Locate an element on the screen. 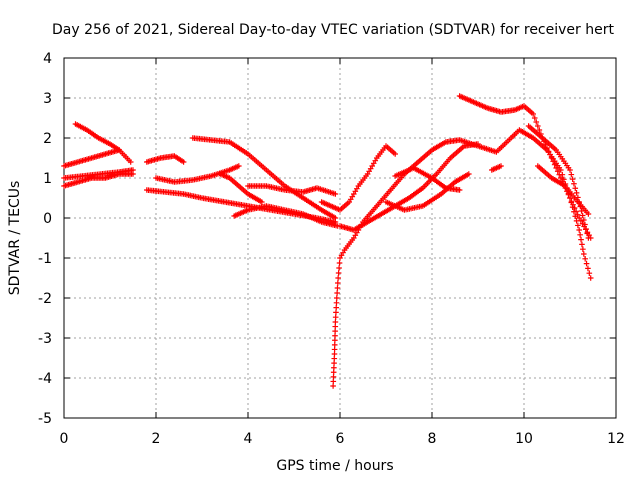  y-tick-label: 1 is located at coordinates (47, 179).